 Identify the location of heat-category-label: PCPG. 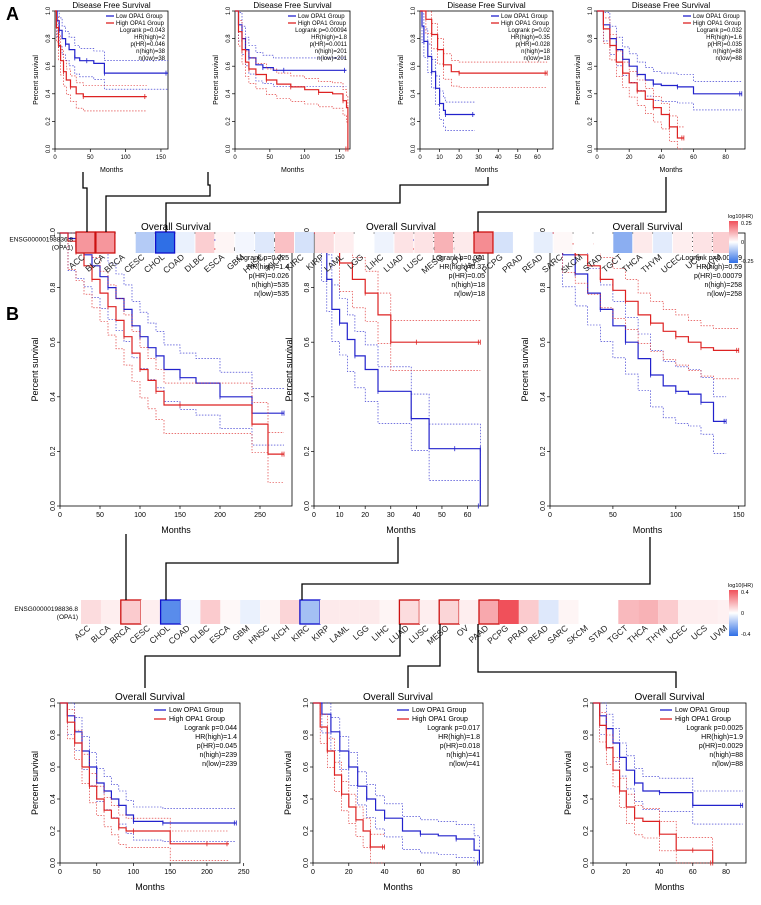
(497, 634).